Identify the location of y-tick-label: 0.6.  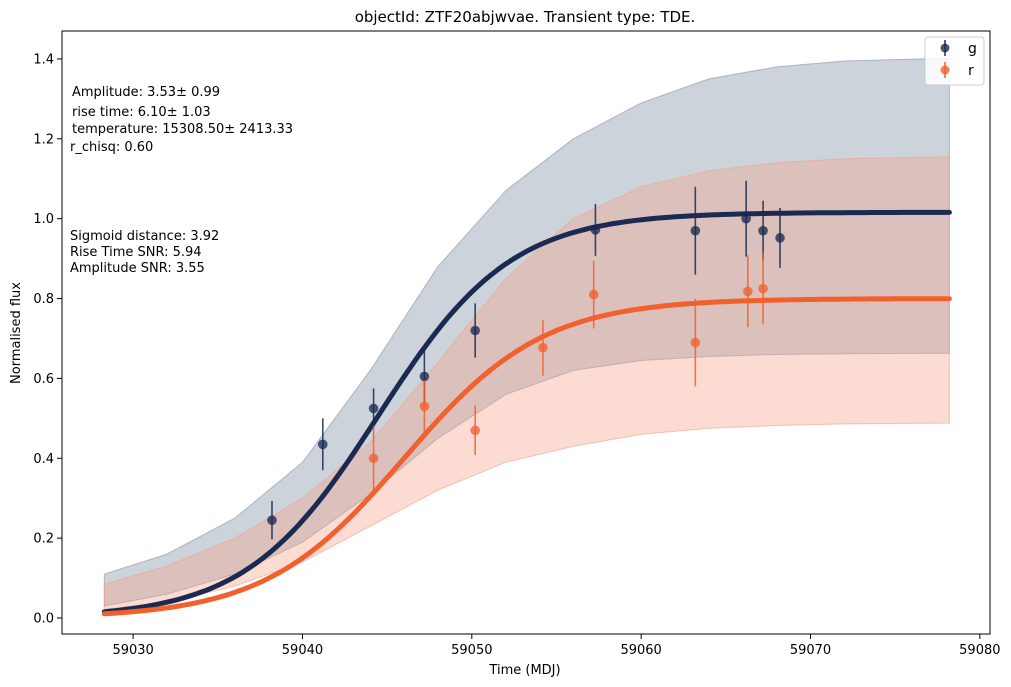
(43, 379).